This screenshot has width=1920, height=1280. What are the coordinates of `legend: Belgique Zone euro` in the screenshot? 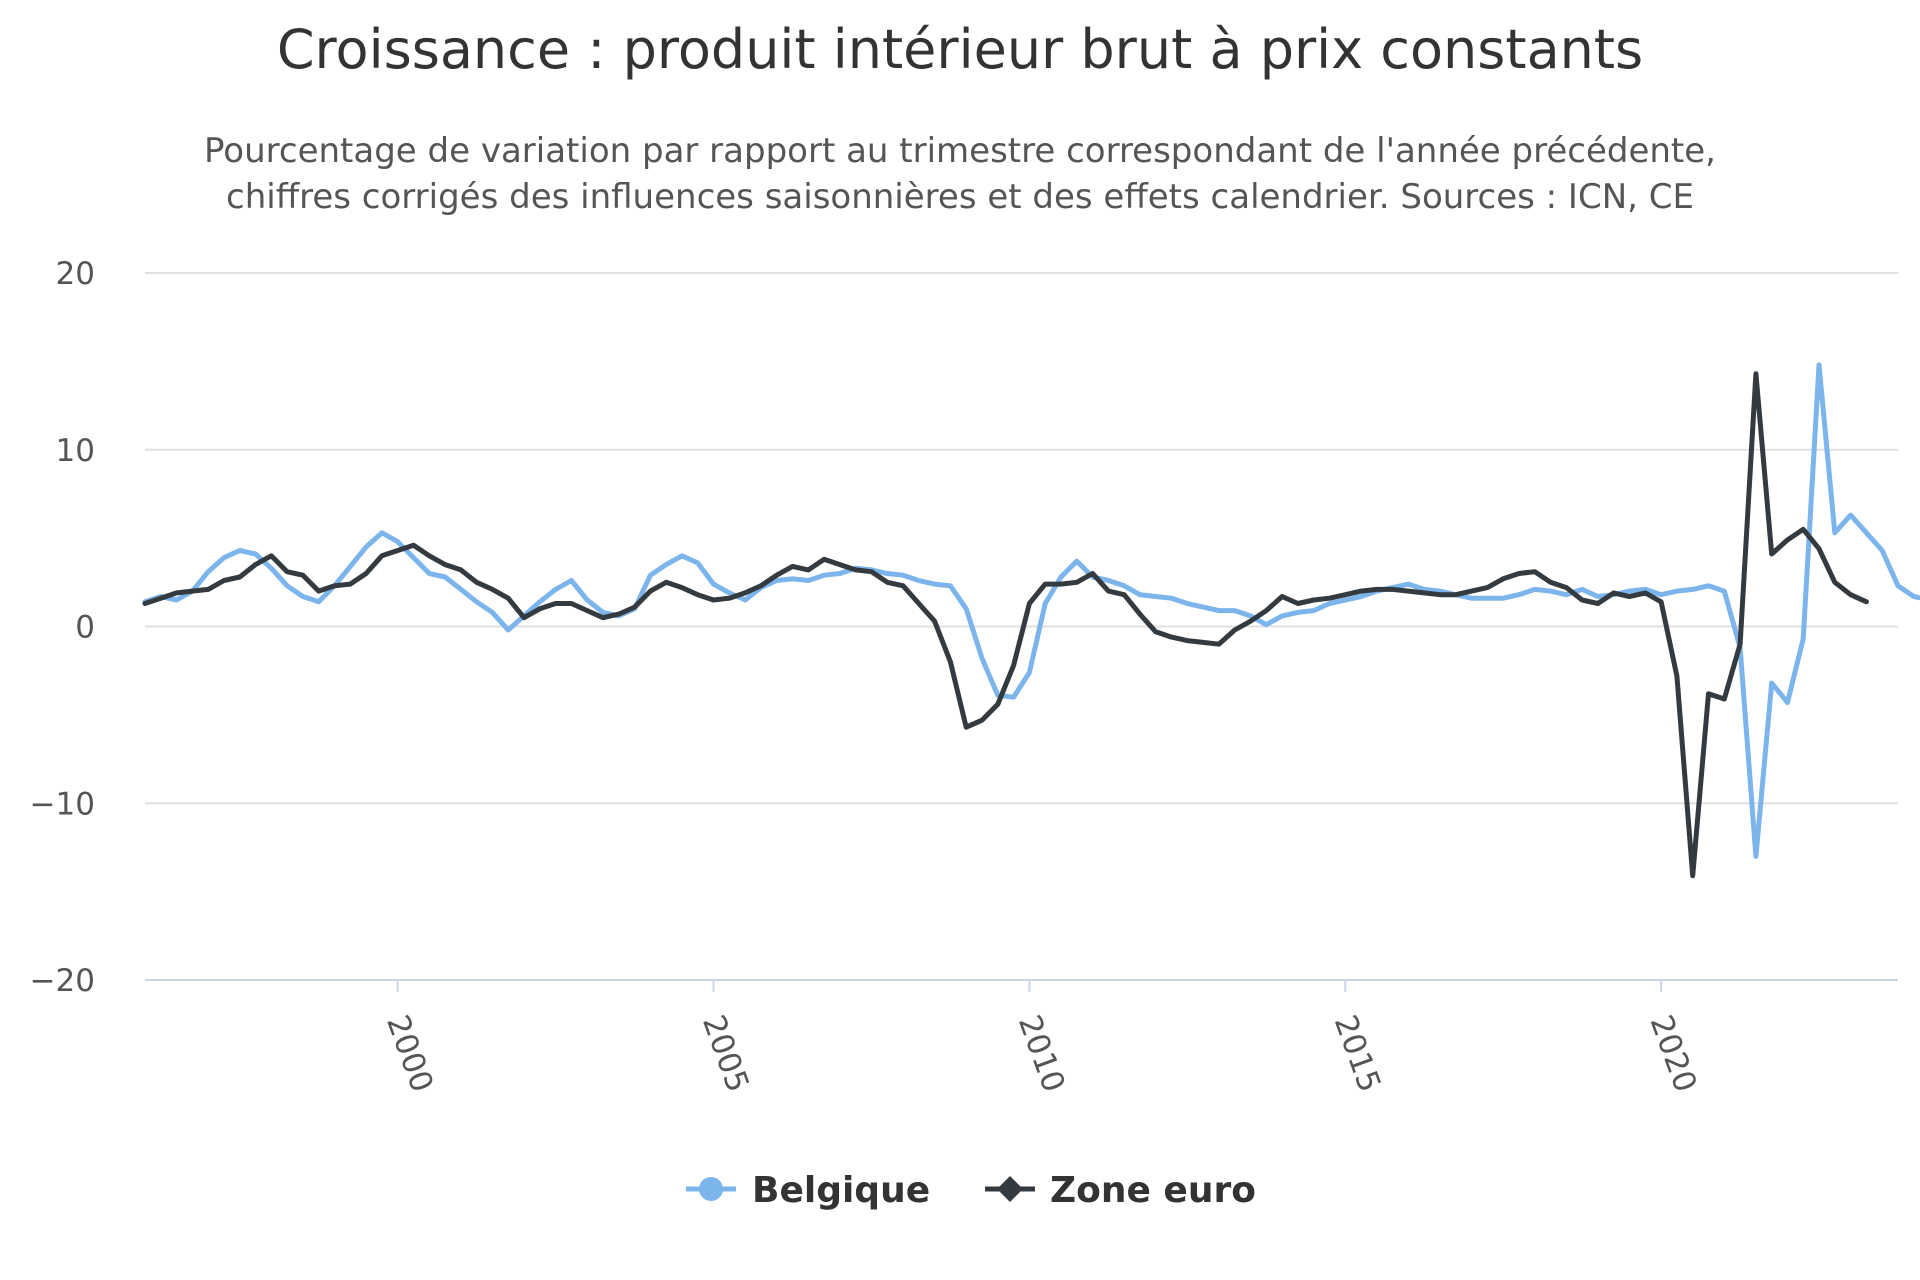 It's located at (971, 1190).